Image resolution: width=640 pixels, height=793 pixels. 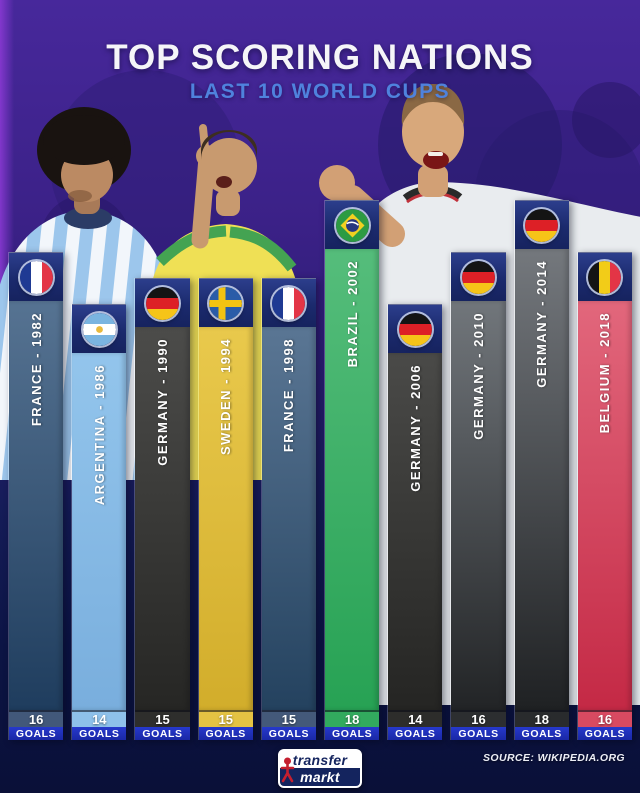 I want to click on bar-body: BRAZIL - 2002, so click(x=352, y=479).